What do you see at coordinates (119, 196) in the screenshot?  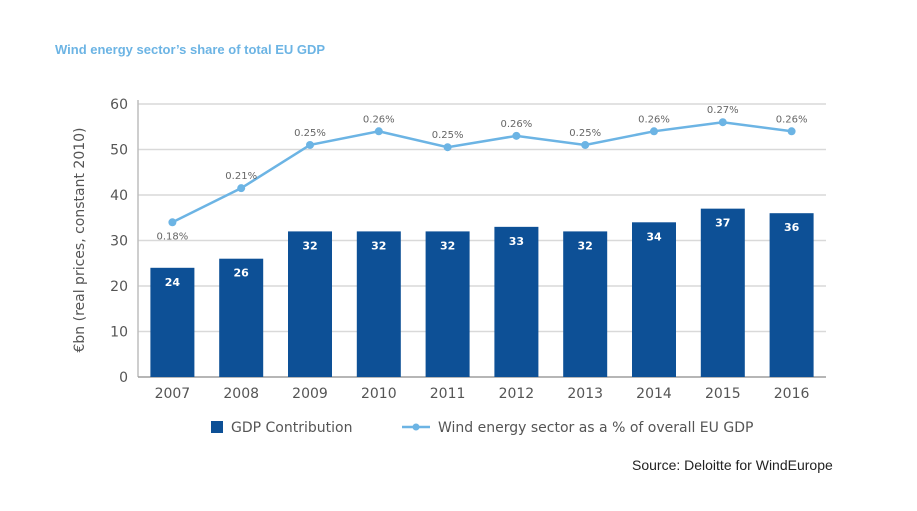 I see `y-tick-label: 40` at bounding box center [119, 196].